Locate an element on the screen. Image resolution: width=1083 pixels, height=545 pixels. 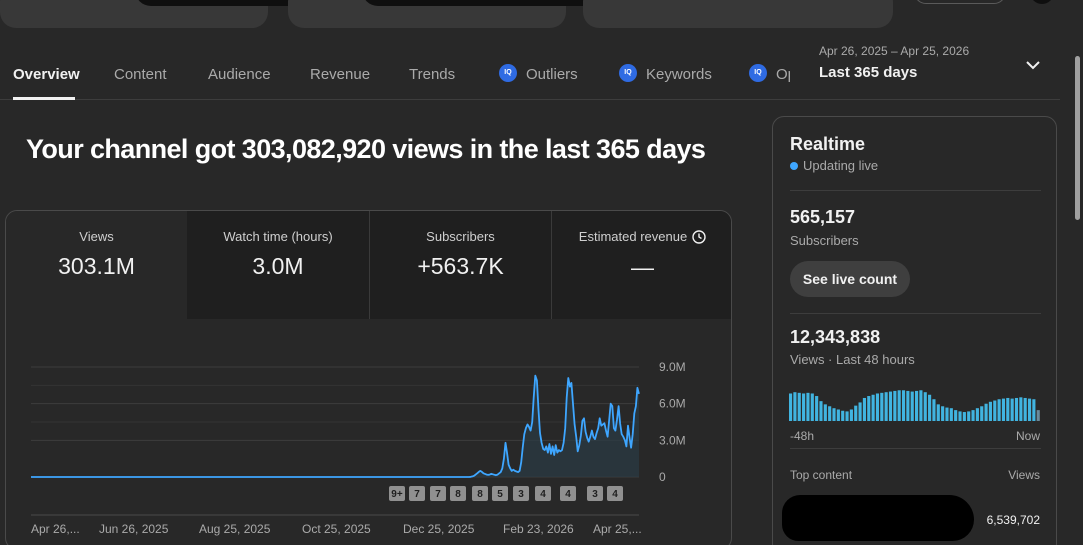
divider is located at coordinates (915, 190).